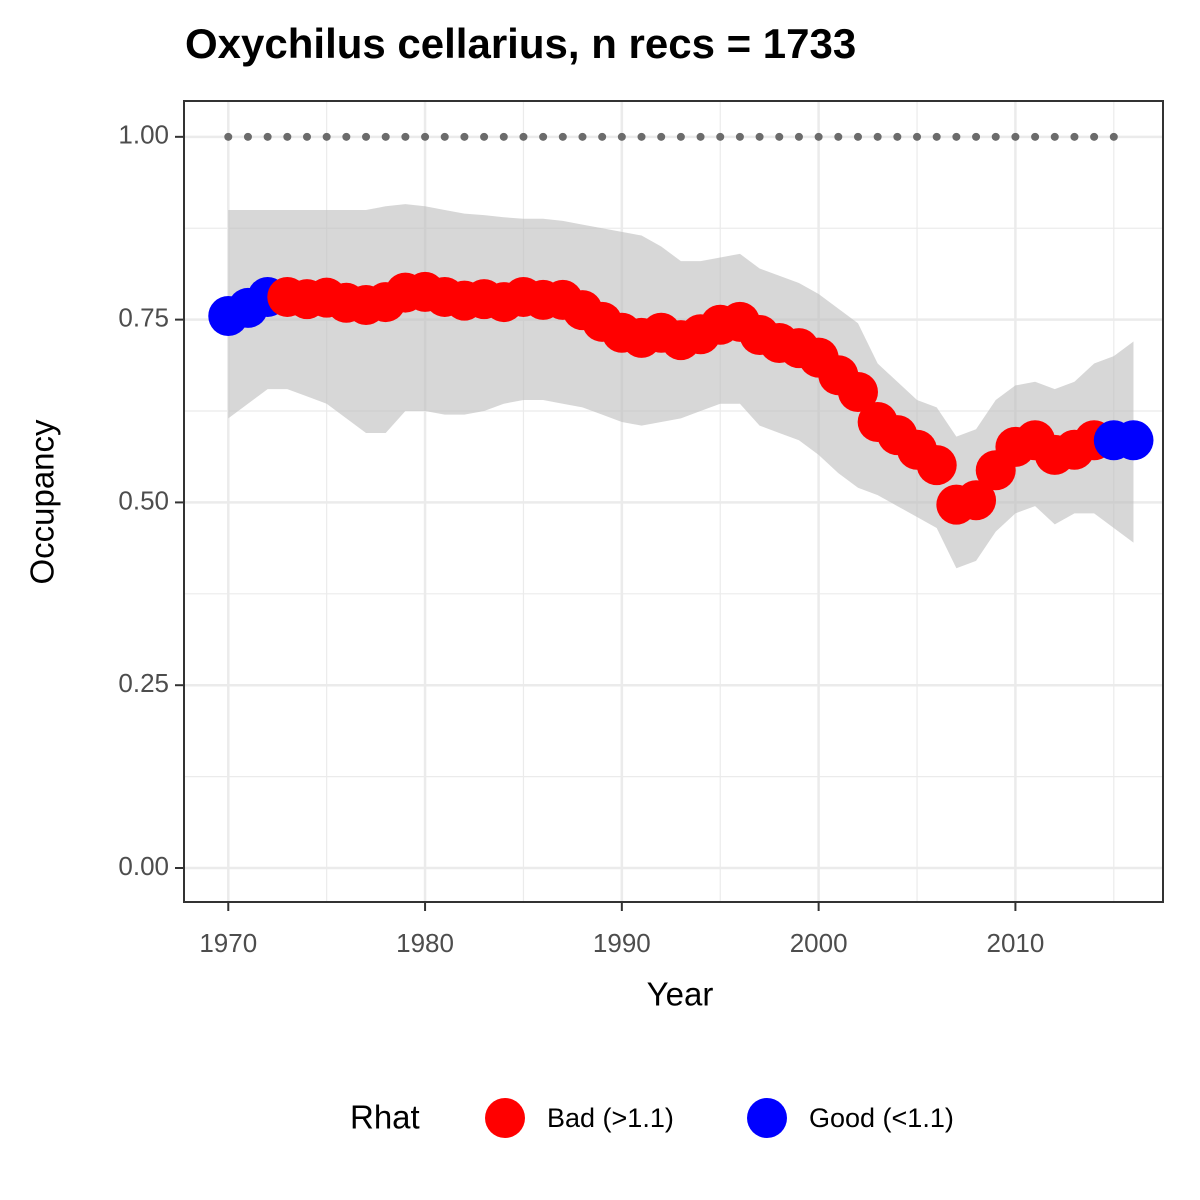 This screenshot has width=1200, height=1200. What do you see at coordinates (881, 1118) in the screenshot?
I see `legend-label: Good (<1.1)` at bounding box center [881, 1118].